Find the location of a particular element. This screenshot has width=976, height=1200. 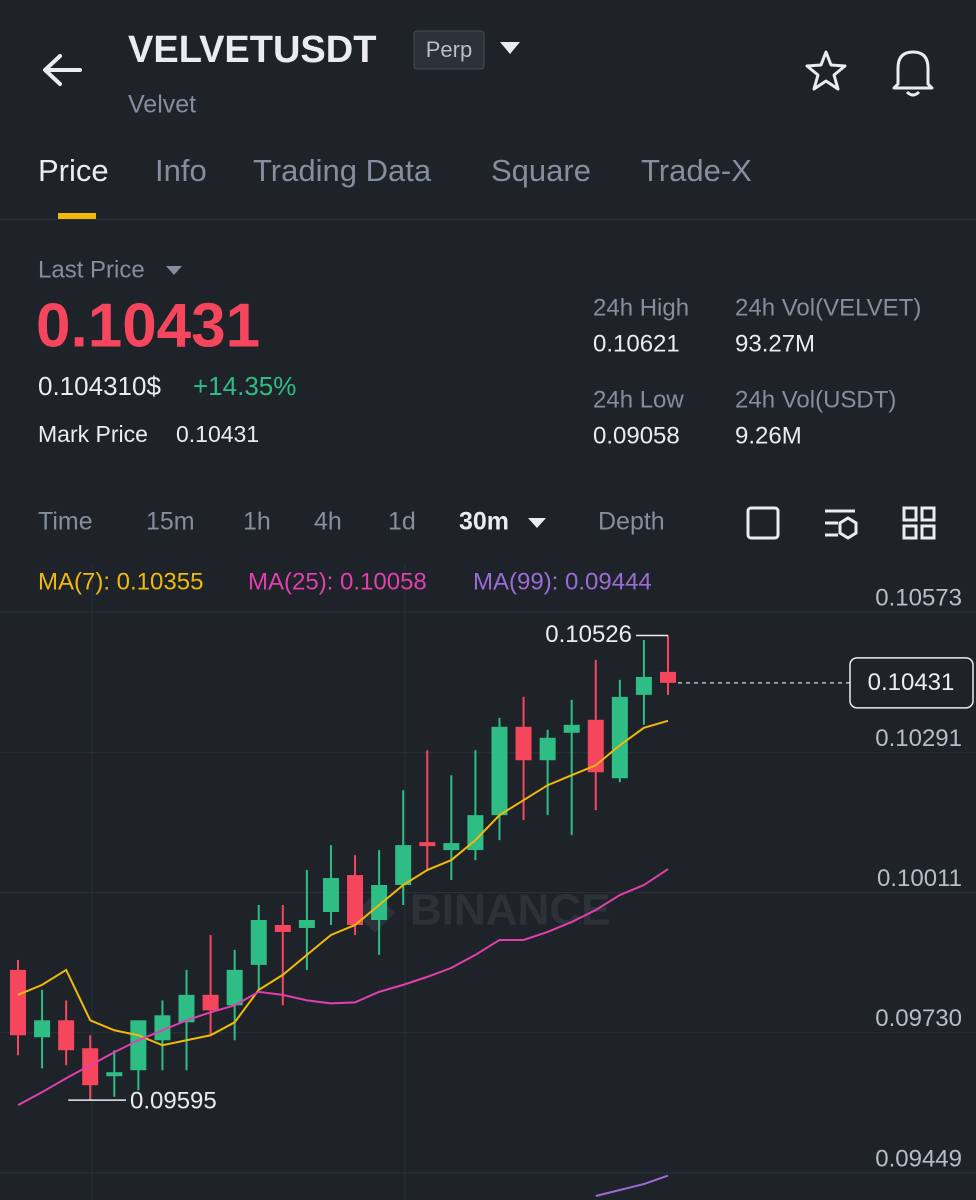

tab: Trade-X is located at coordinates (696, 170).